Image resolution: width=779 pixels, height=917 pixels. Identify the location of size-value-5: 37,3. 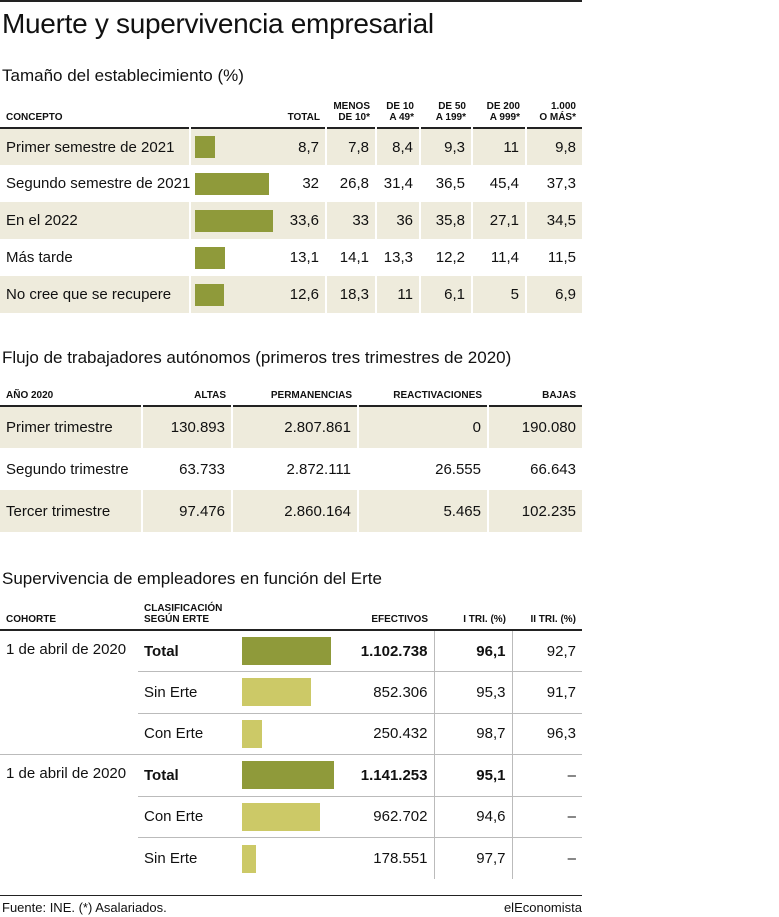
(553, 183).